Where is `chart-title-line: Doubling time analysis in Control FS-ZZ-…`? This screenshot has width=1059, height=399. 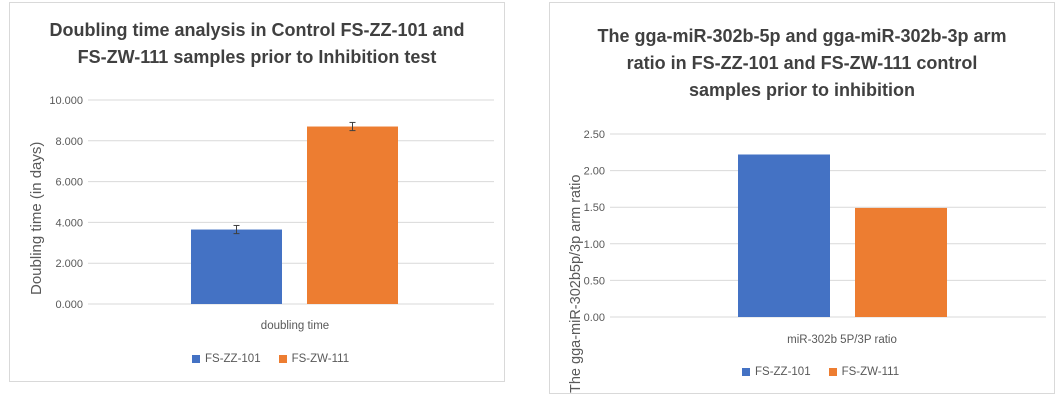
chart-title-line: Doubling time analysis in Control FS-ZZ-… is located at coordinates (257, 30).